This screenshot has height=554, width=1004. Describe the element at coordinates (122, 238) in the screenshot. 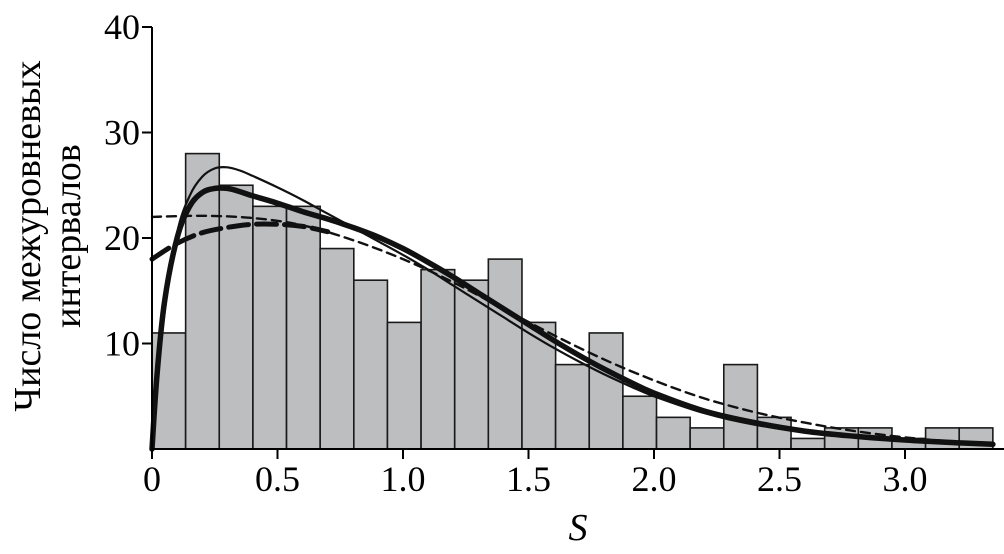

I see `y-tick-label: 20` at that location.